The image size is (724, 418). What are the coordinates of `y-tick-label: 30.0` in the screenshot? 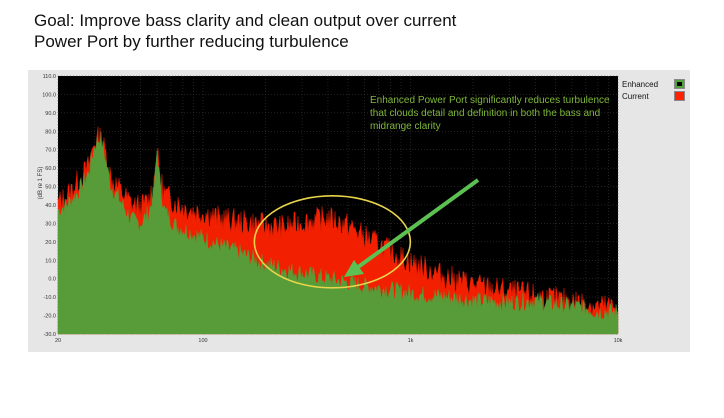 It's located at (50, 224).